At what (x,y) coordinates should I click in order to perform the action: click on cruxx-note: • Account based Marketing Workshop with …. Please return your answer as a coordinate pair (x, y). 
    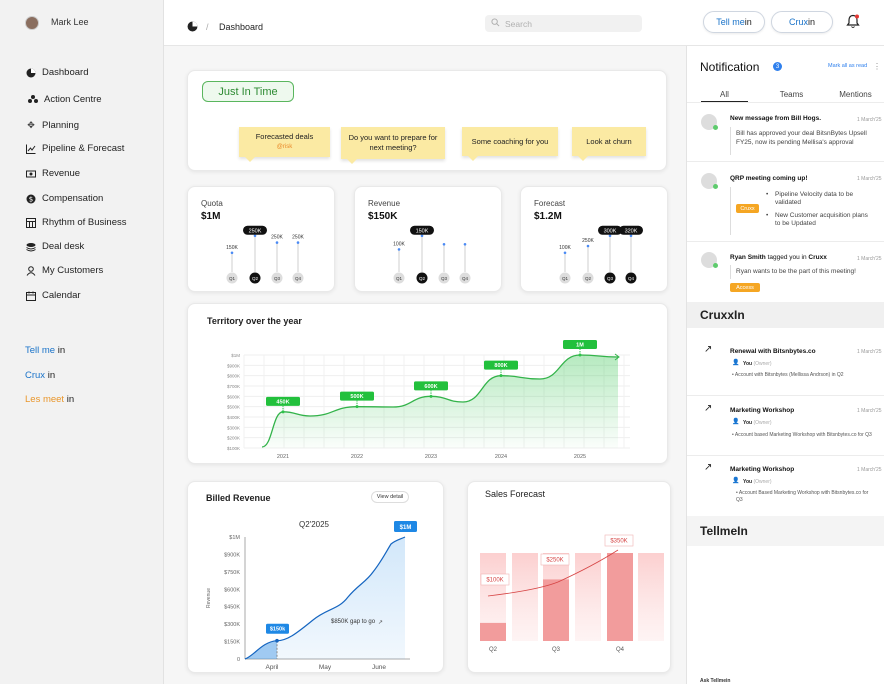
    Looking at the image, I should click on (802, 435).